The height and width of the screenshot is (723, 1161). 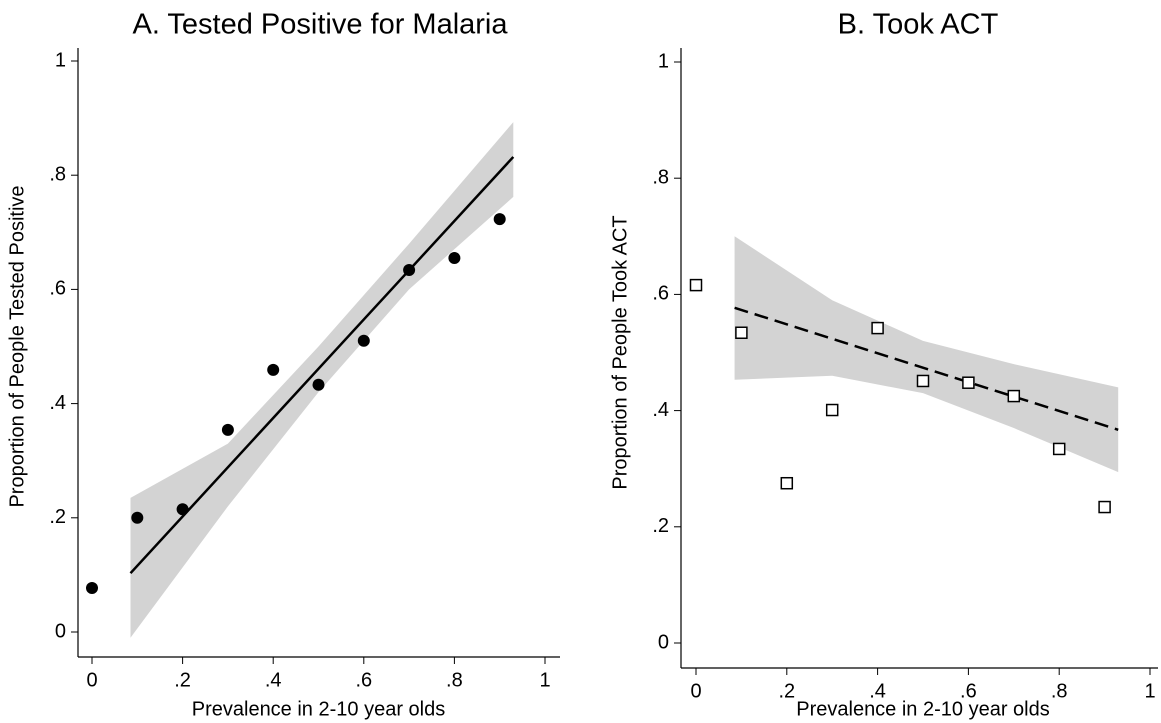 I want to click on chart-title: B. Took ACT, so click(x=918, y=25).